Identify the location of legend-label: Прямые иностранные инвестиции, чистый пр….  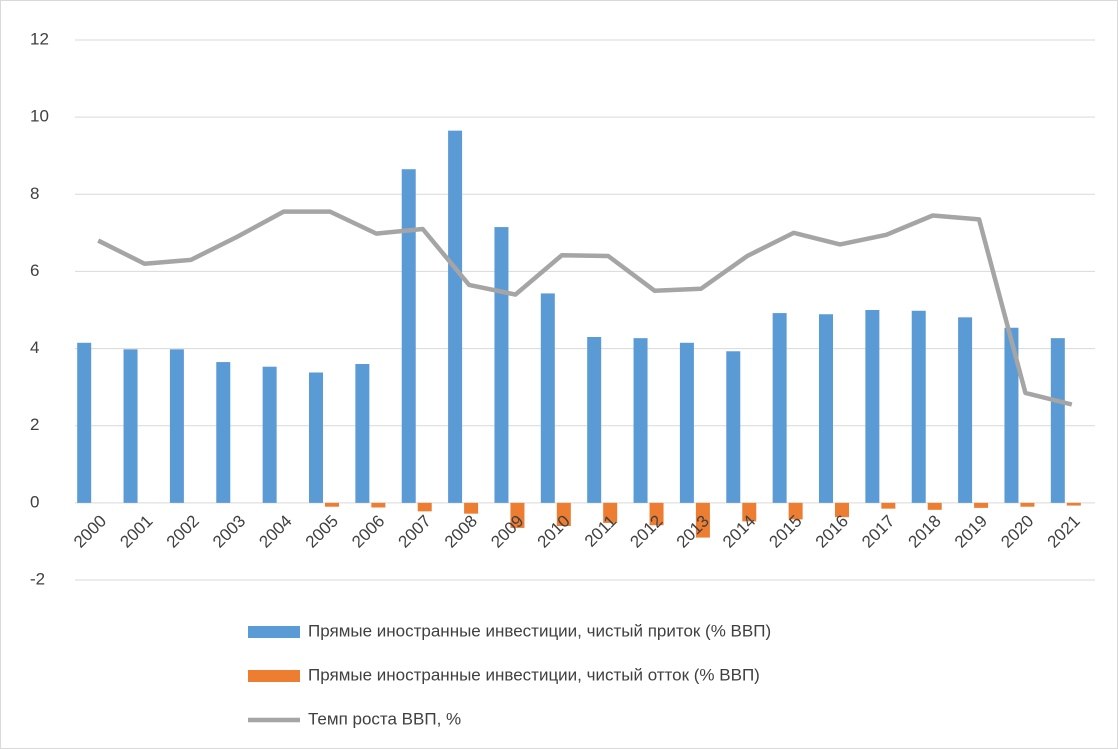
(539, 630).